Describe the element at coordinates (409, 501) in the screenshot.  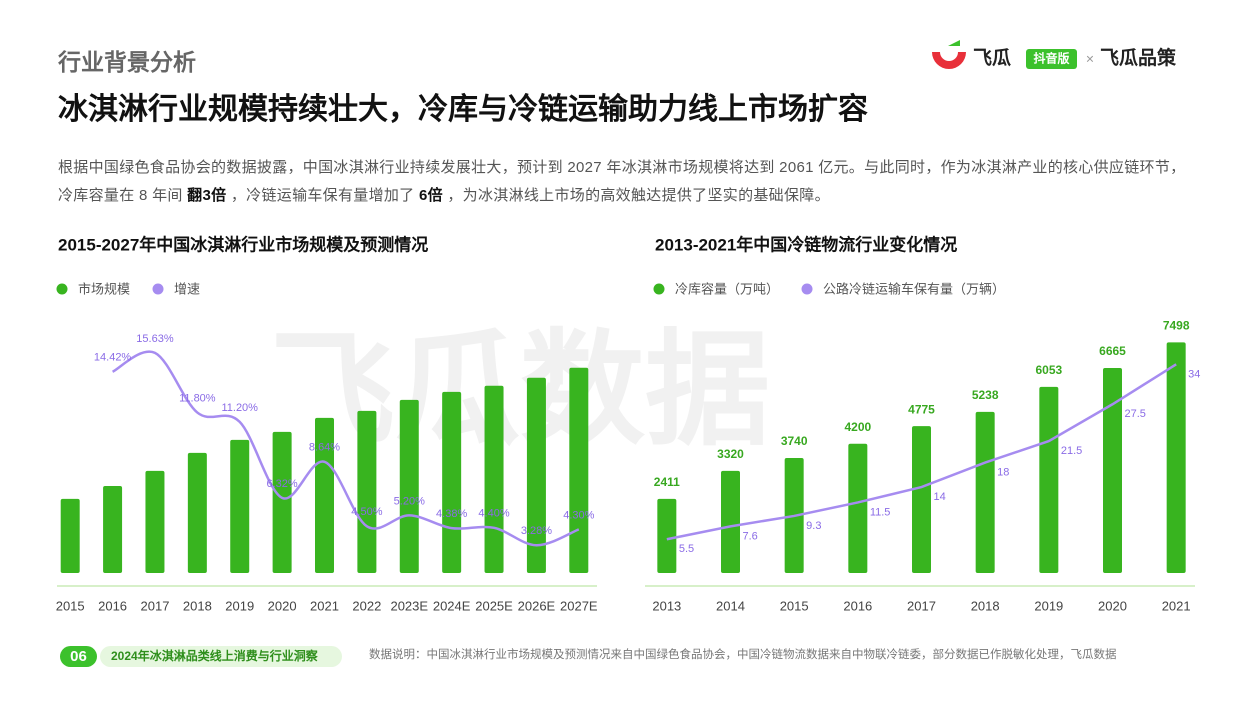
I see `line-value-label: 5.20%` at that location.